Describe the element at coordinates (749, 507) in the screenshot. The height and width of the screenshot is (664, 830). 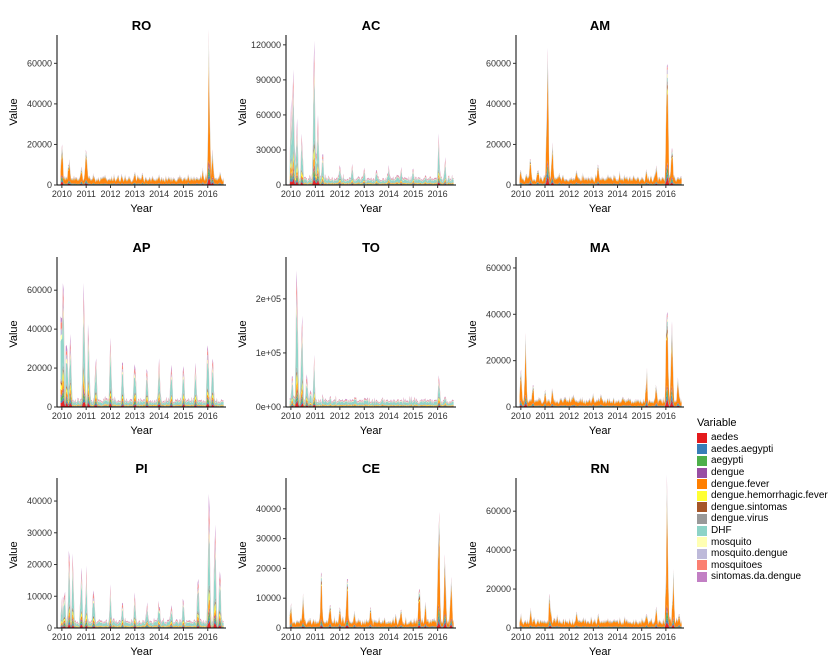
I see `legend-label: dengue.sintomas` at that location.